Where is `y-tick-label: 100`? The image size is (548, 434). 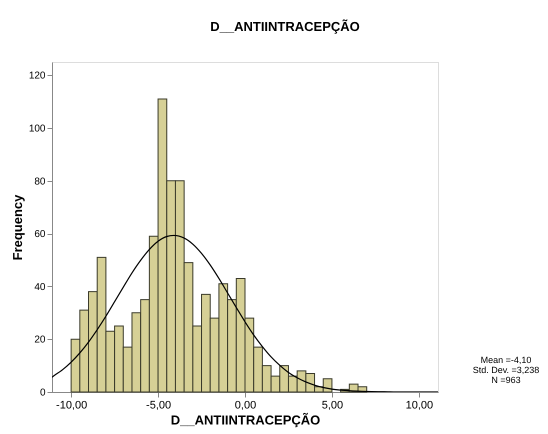
y-tick-label: 100 is located at coordinates (37, 129).